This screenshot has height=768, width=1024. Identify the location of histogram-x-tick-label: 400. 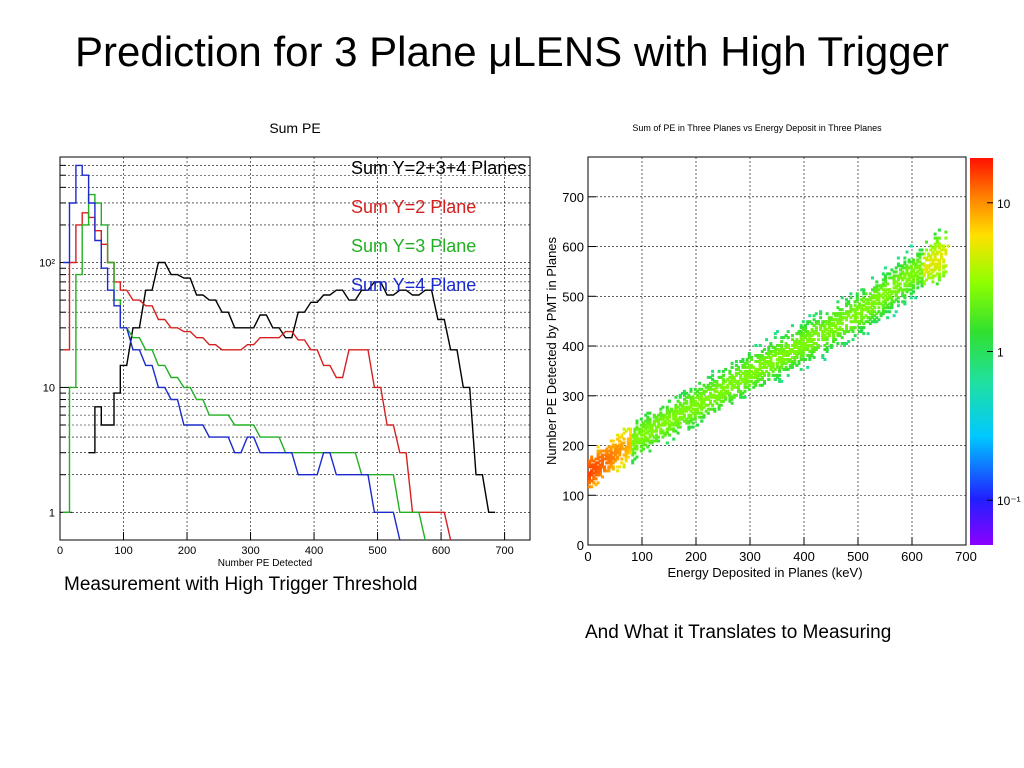
(314, 551).